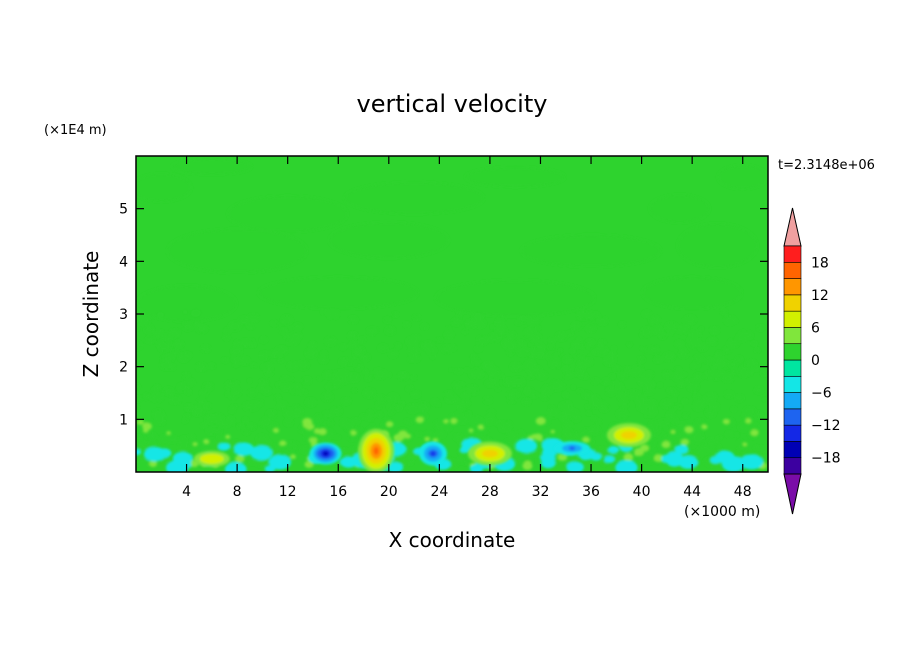 This screenshot has width=904, height=654. What do you see at coordinates (820, 263) in the screenshot?
I see `colorbar-label: 18` at bounding box center [820, 263].